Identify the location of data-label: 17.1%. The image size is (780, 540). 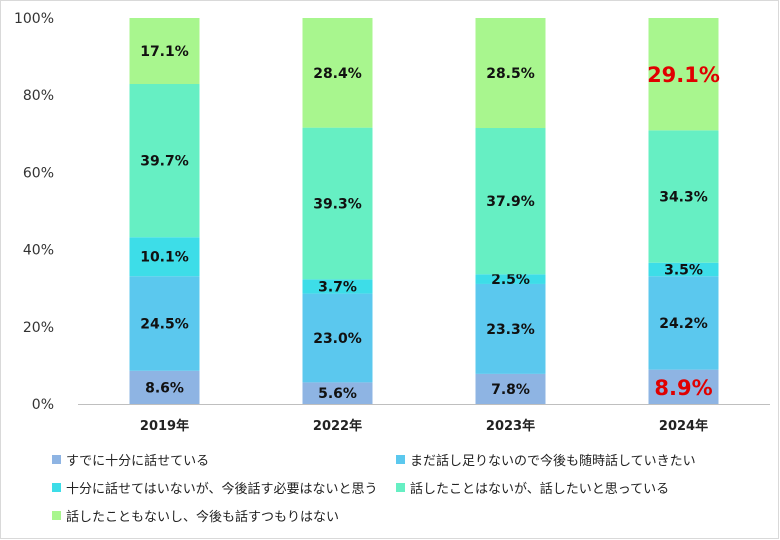
(164, 52).